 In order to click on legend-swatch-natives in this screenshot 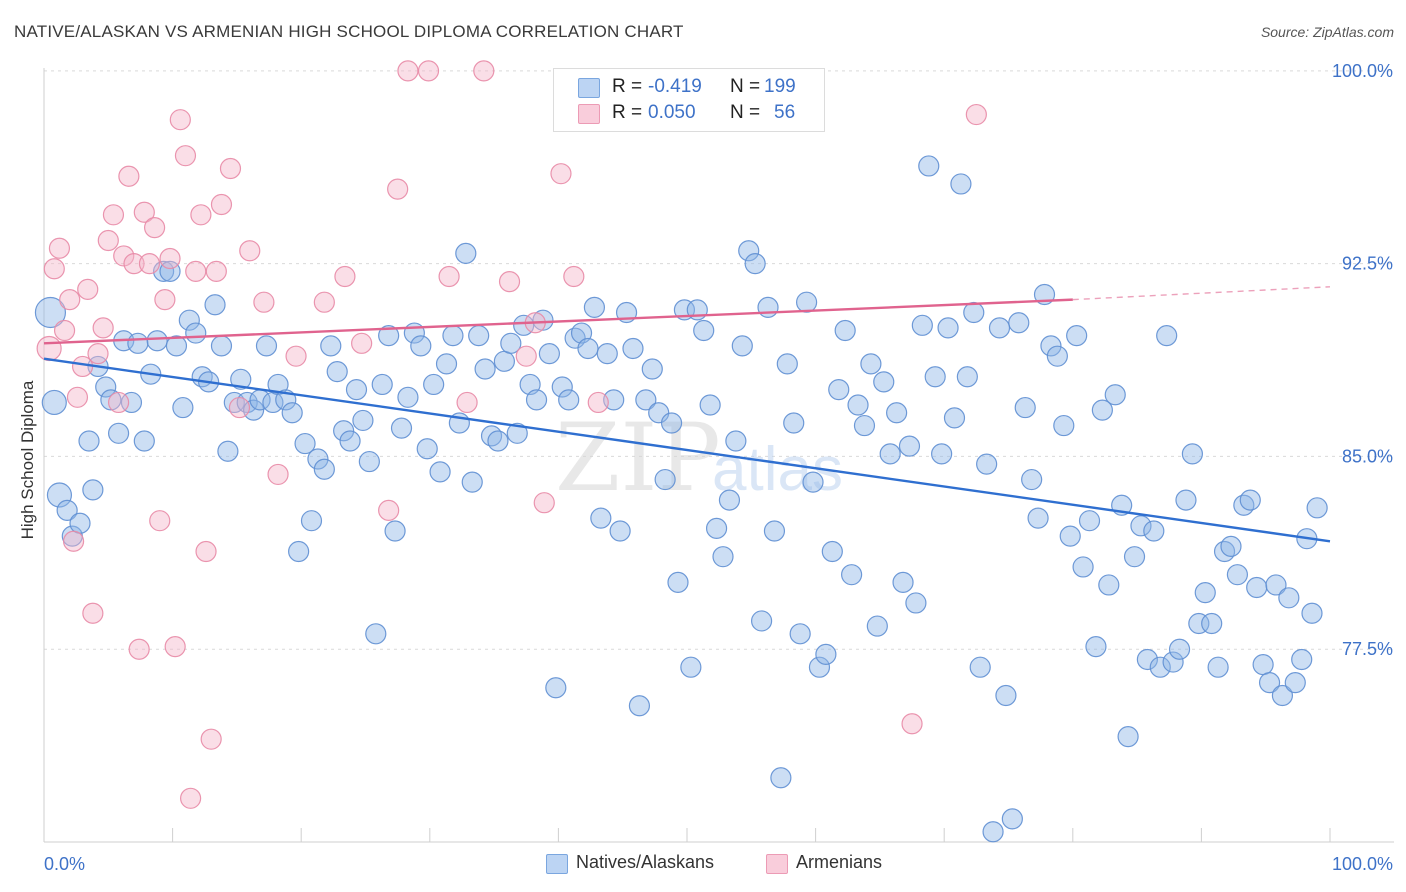, I will do `click(589, 88)`.